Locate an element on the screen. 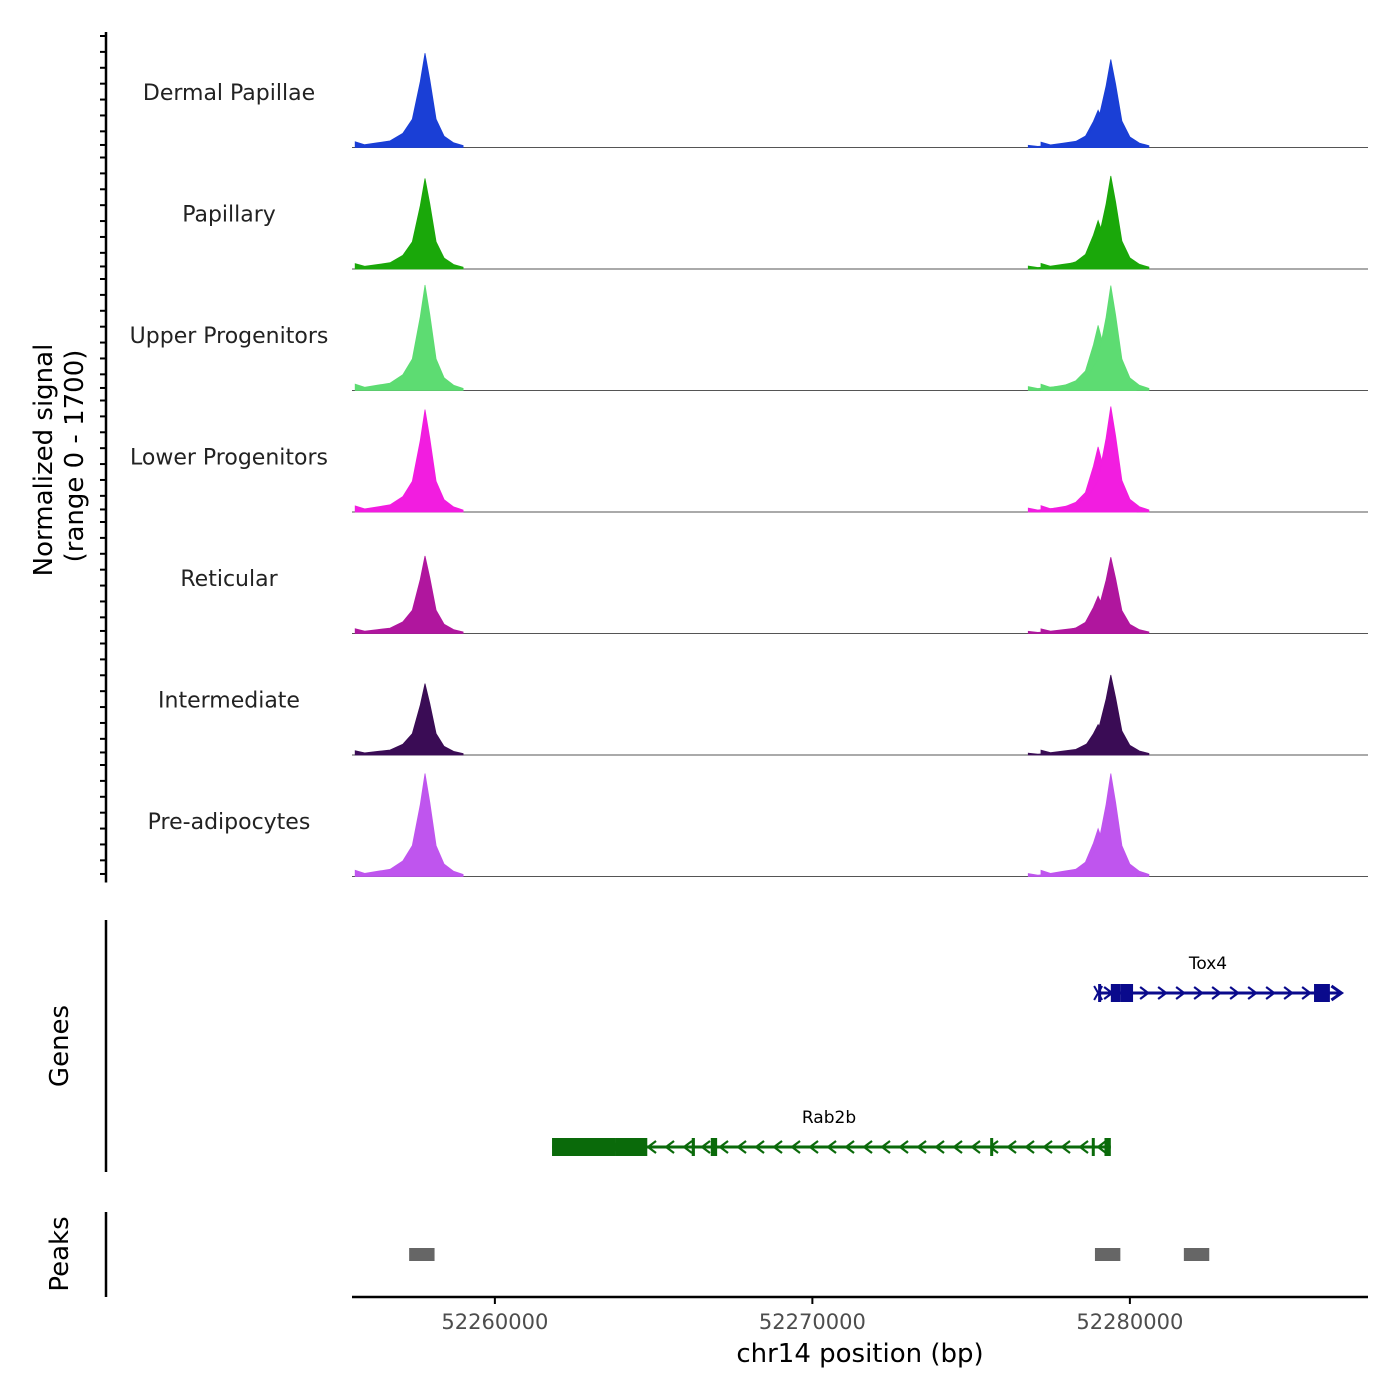 The height and width of the screenshot is (1400, 1400). track-label: Papillary is located at coordinates (229, 215).